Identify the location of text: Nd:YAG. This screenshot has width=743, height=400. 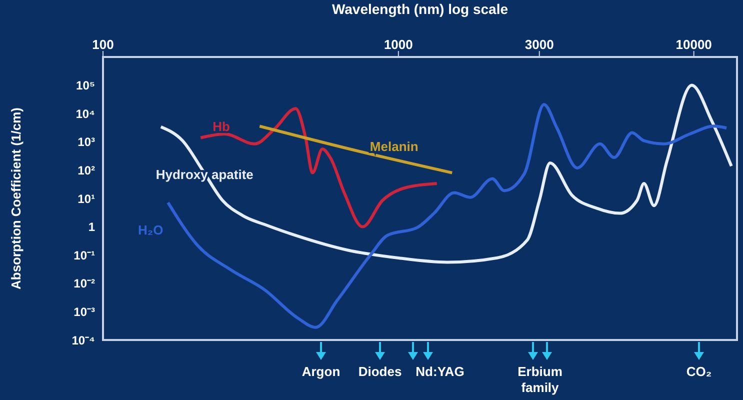
(440, 371).